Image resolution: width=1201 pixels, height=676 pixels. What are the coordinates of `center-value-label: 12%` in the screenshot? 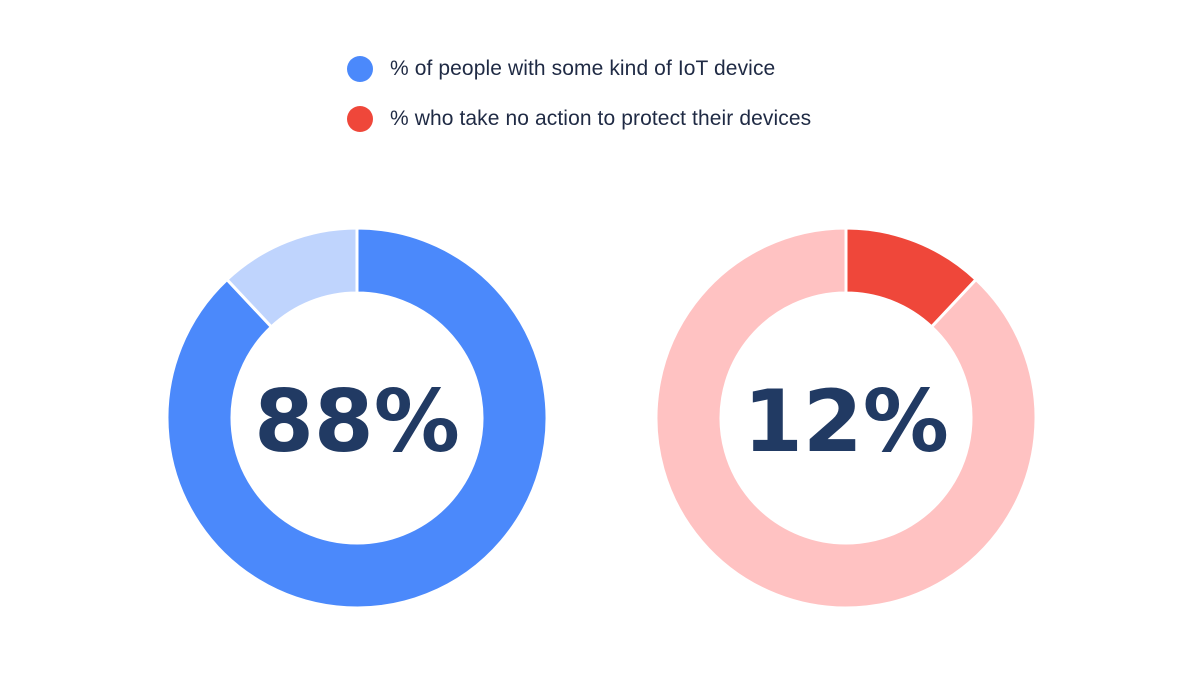 It's located at (846, 422).